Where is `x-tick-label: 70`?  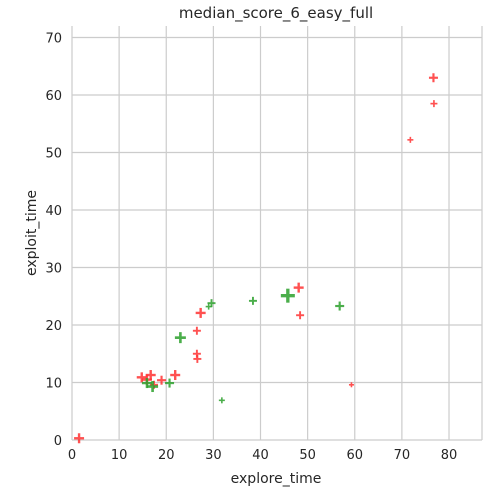 x-tick-label: 70 is located at coordinates (402, 455).